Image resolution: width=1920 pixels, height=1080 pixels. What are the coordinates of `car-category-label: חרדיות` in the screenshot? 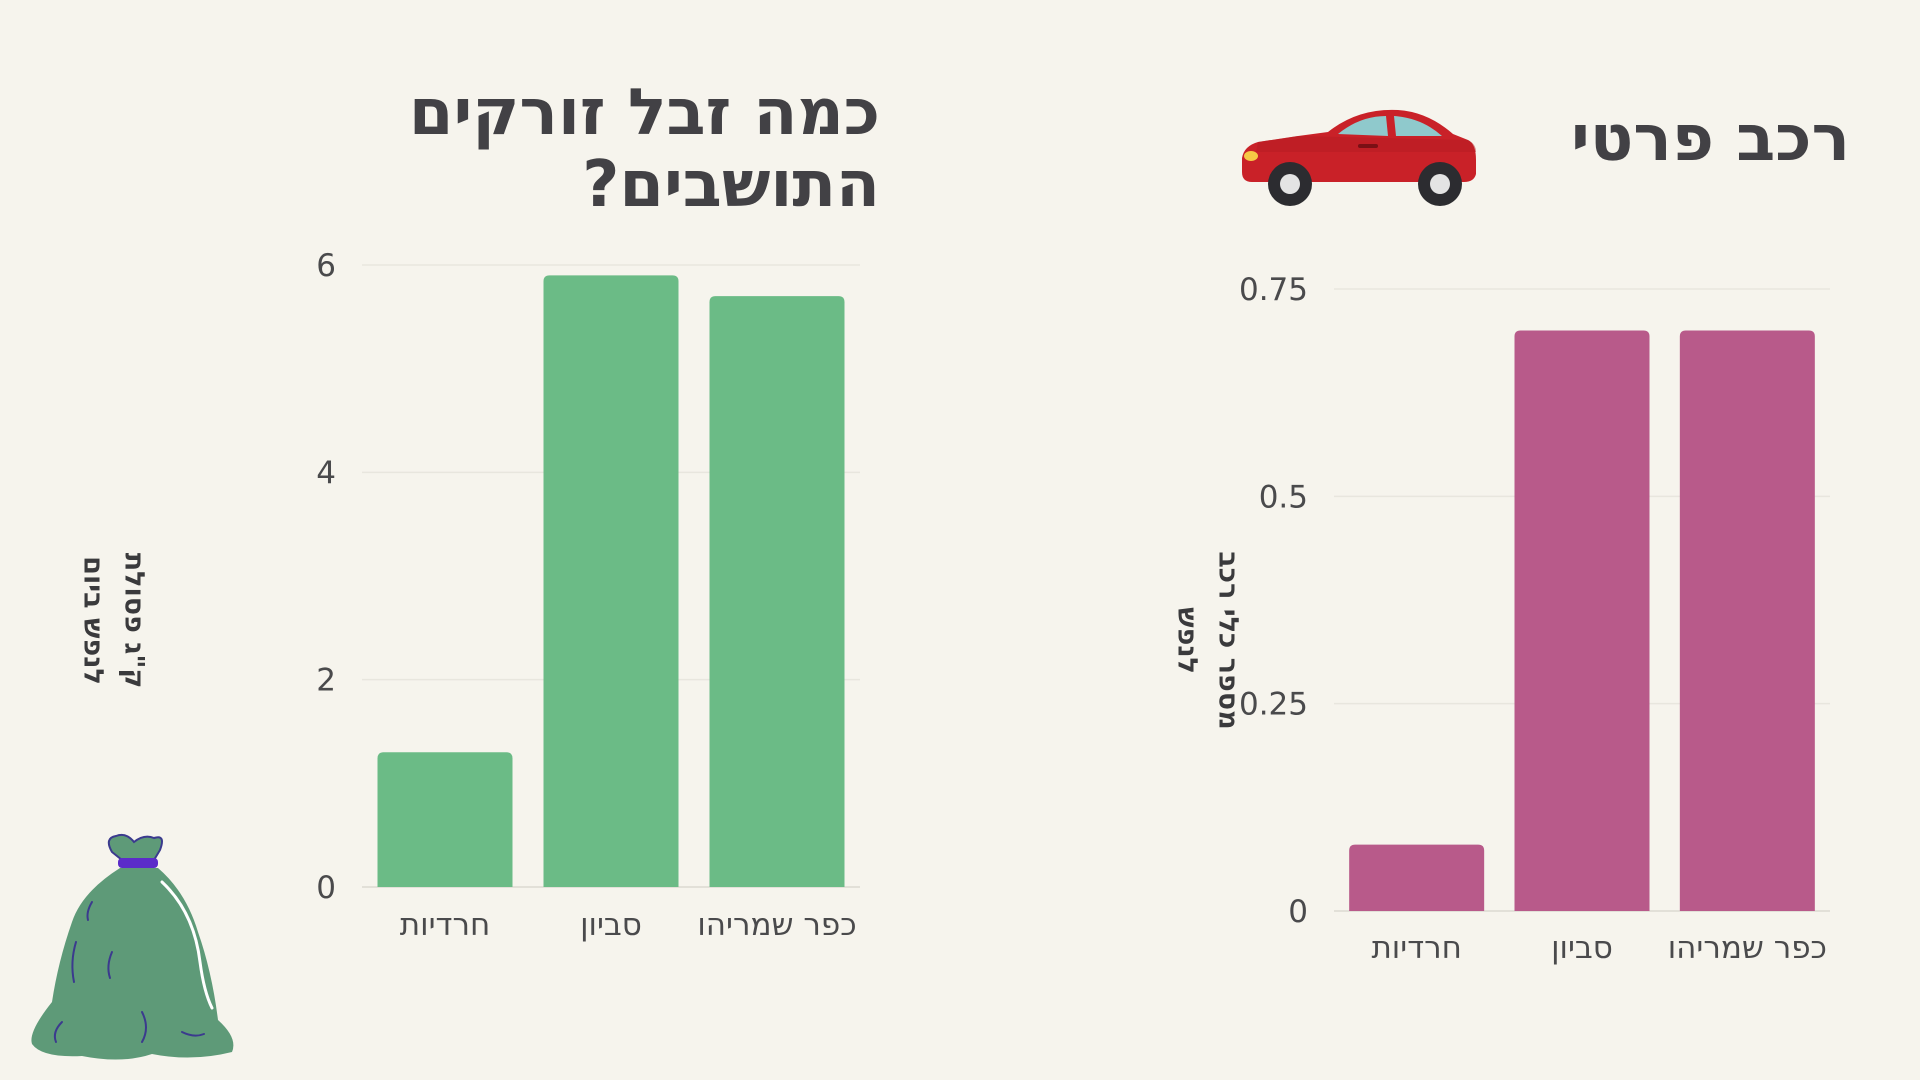 It's located at (1416, 948).